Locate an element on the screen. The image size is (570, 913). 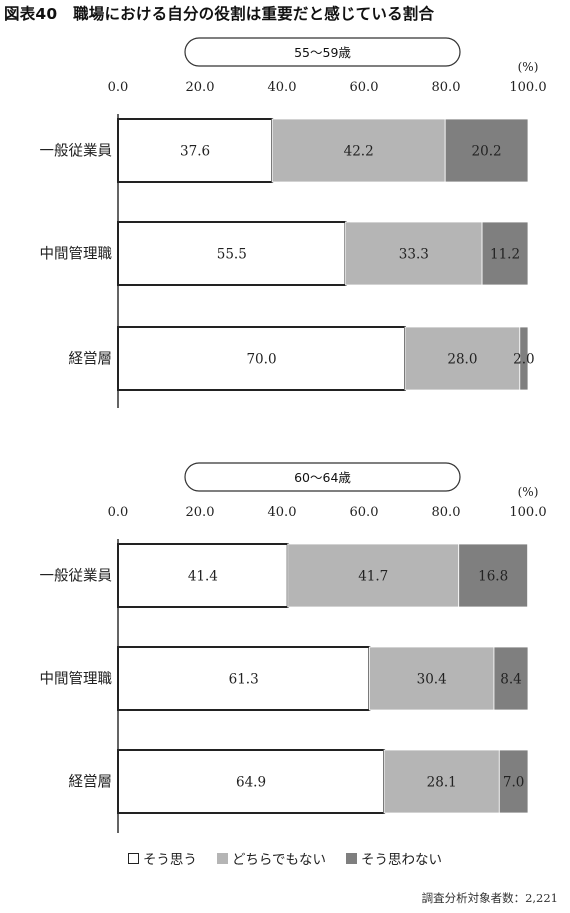
panel1-bar-middle-manager-disagree is located at coordinates (505, 253).